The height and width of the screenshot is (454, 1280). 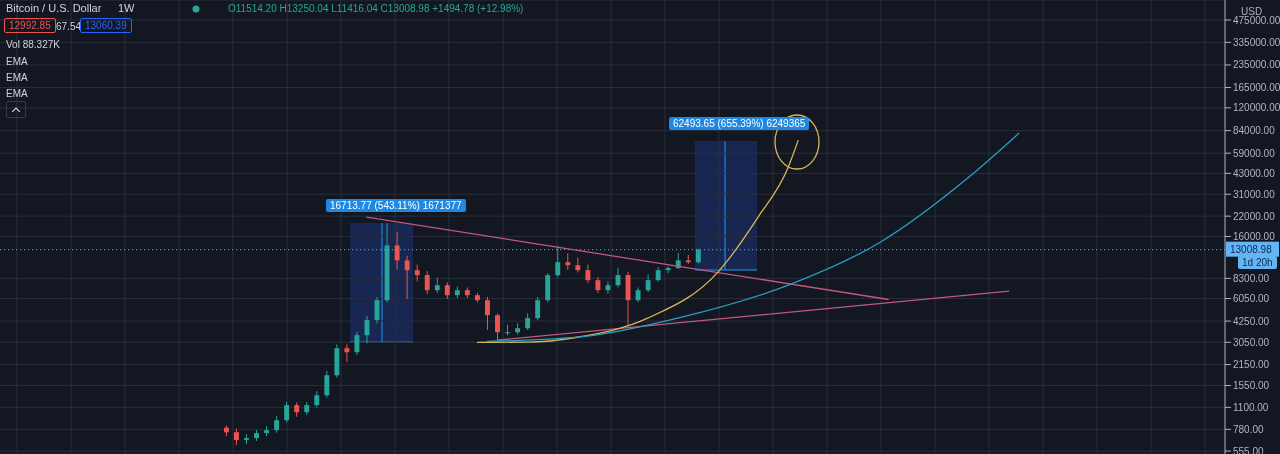 I want to click on y-tick-label: 555.00, so click(x=1249, y=449).